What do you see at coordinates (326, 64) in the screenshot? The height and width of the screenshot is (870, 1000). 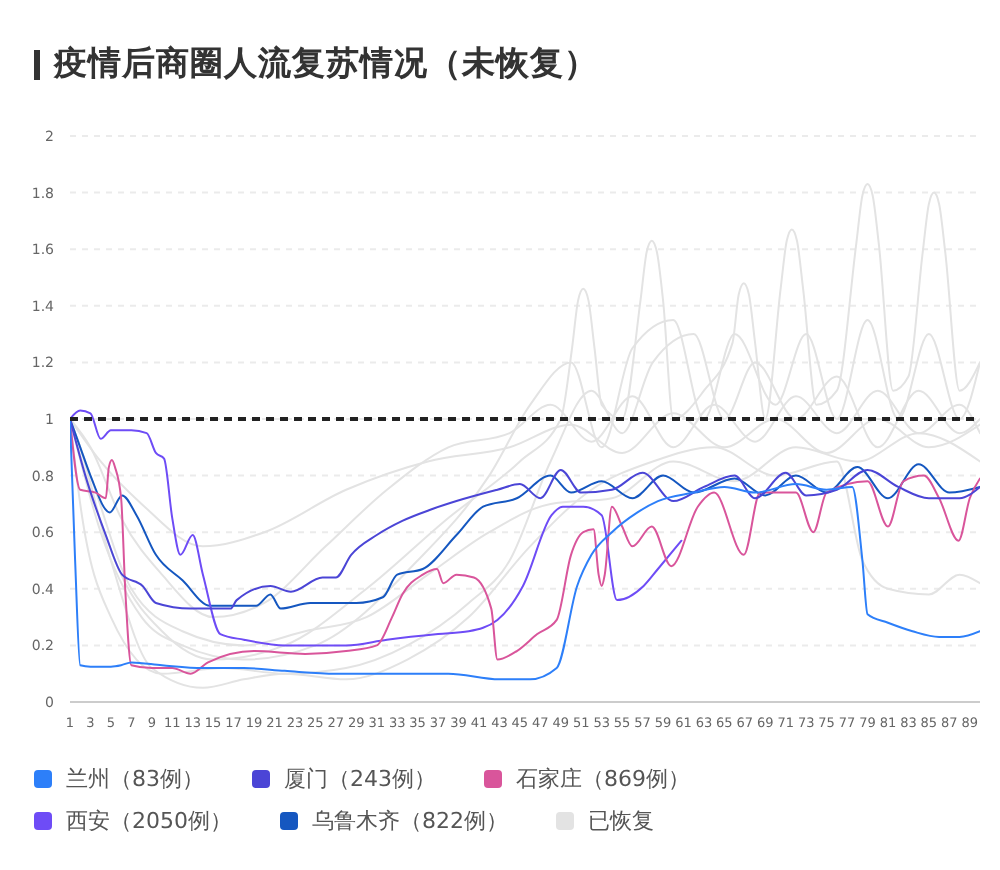 I see `chart-title: 疫情后商圈人流复苏情况（未恢复）` at bounding box center [326, 64].